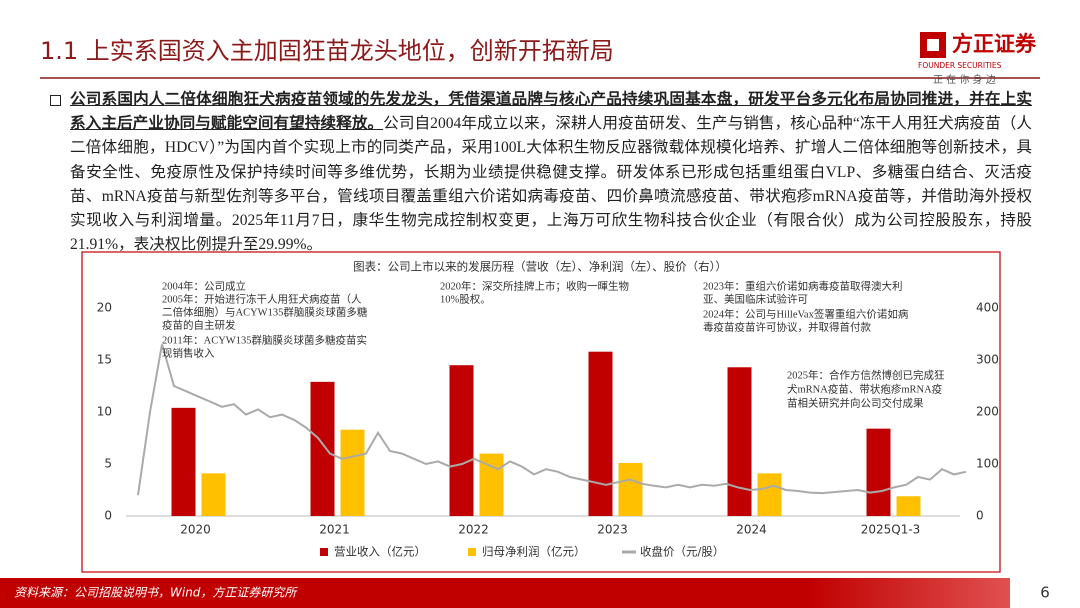 This screenshot has width=1080, height=608. I want to click on y2-tick-label: 0, so click(980, 516).